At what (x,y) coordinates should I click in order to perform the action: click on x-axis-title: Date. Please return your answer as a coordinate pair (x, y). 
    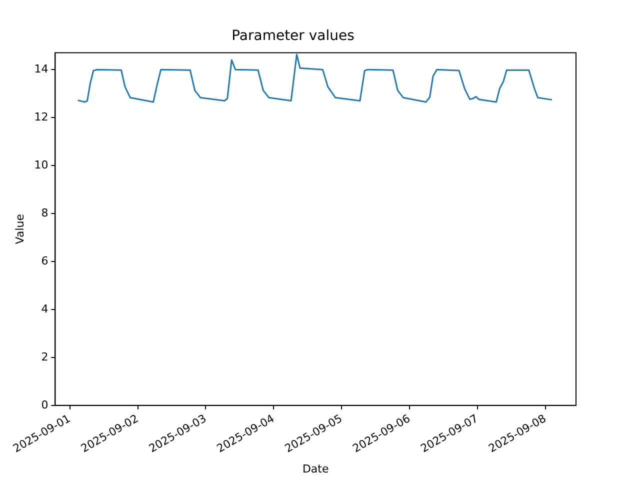
    Looking at the image, I should click on (315, 469).